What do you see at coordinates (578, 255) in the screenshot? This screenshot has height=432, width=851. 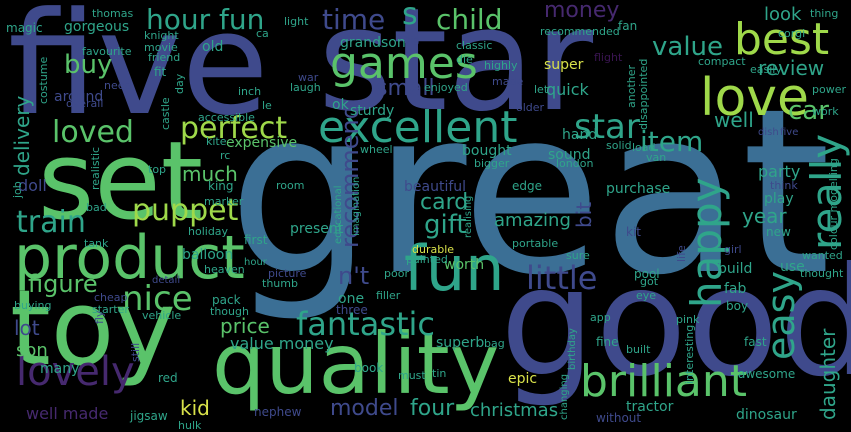 I see `word-sure: sure` at bounding box center [578, 255].